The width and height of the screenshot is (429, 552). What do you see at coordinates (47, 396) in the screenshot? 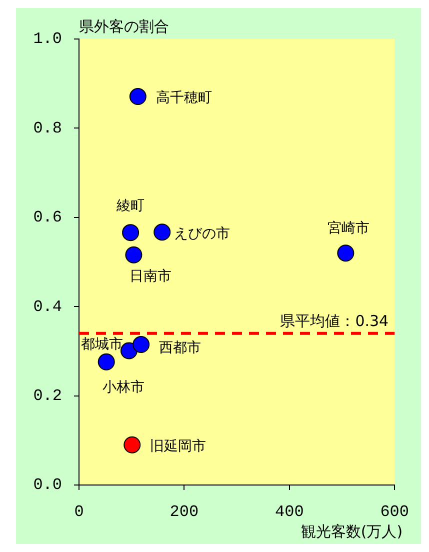
I see `y-tick-label: 0.2` at bounding box center [47, 396].